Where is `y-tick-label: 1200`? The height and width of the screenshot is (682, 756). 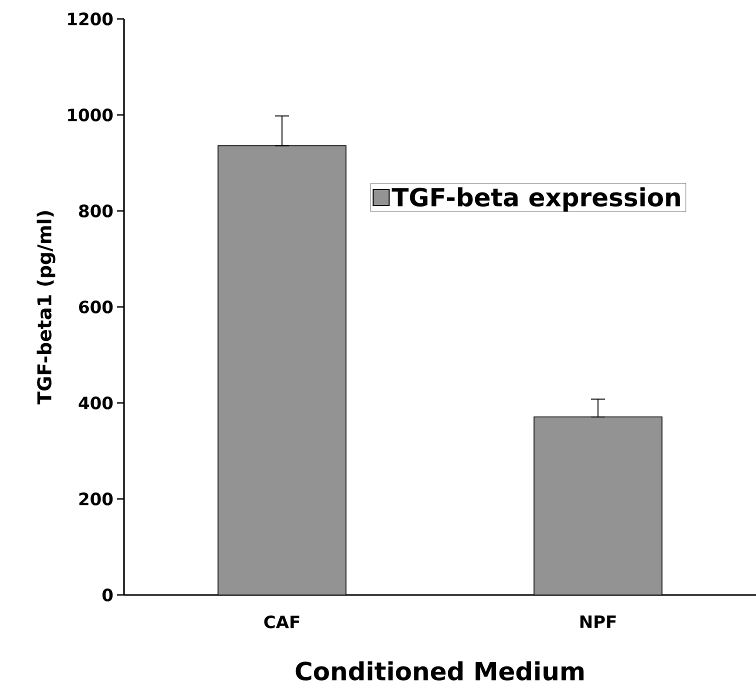 y-tick-label: 1200 is located at coordinates (90, 19).